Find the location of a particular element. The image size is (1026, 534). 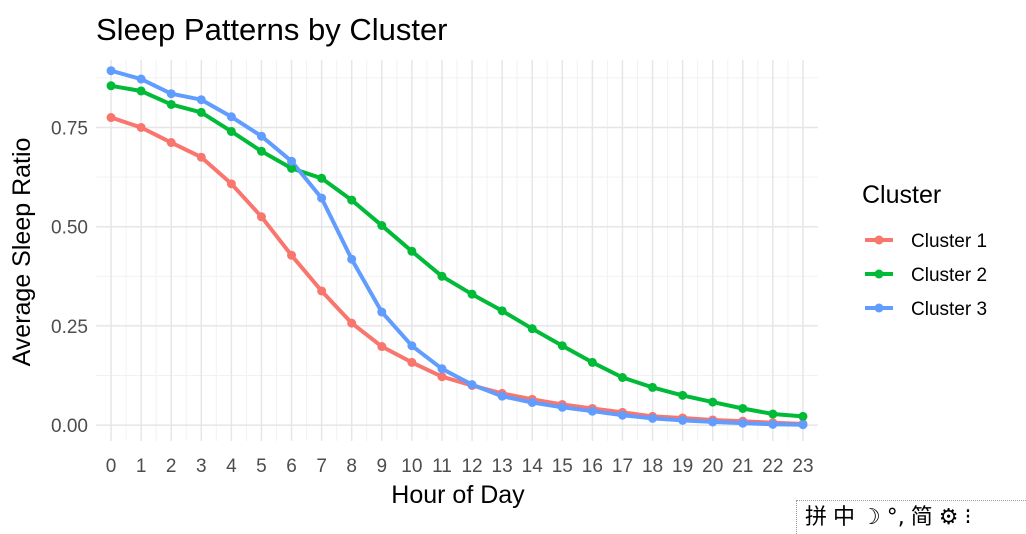

x-tick-label: 23 is located at coordinates (802, 466).